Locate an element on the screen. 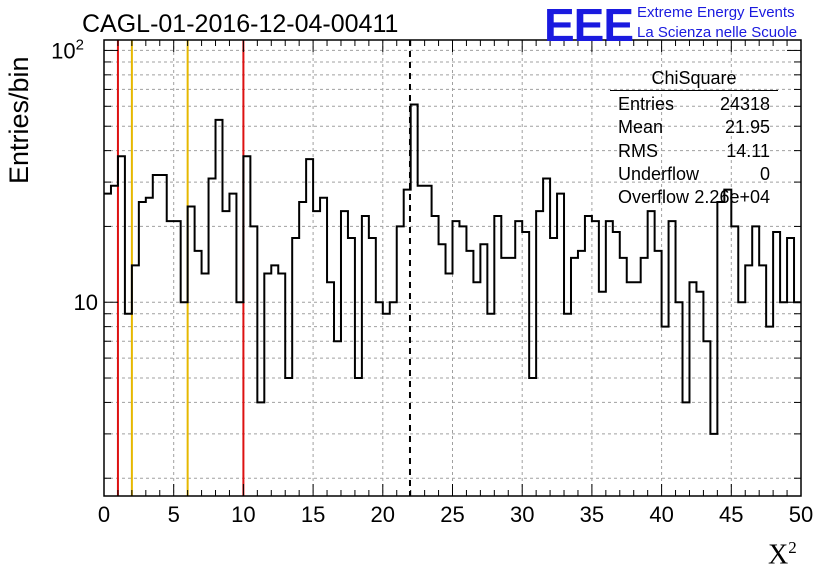 The height and width of the screenshot is (572, 836). stats-title: ChiSquare is located at coordinates (694, 79).